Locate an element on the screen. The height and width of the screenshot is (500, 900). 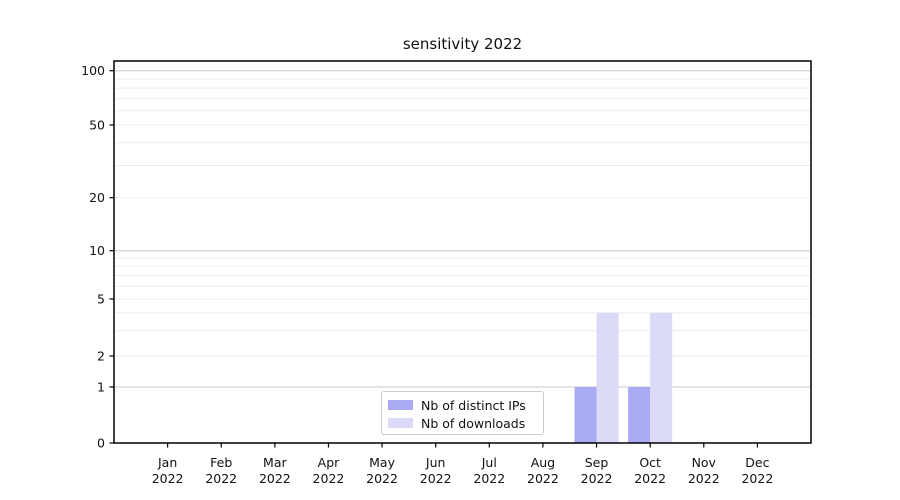
y-tick-label: 10 is located at coordinates (97, 250).